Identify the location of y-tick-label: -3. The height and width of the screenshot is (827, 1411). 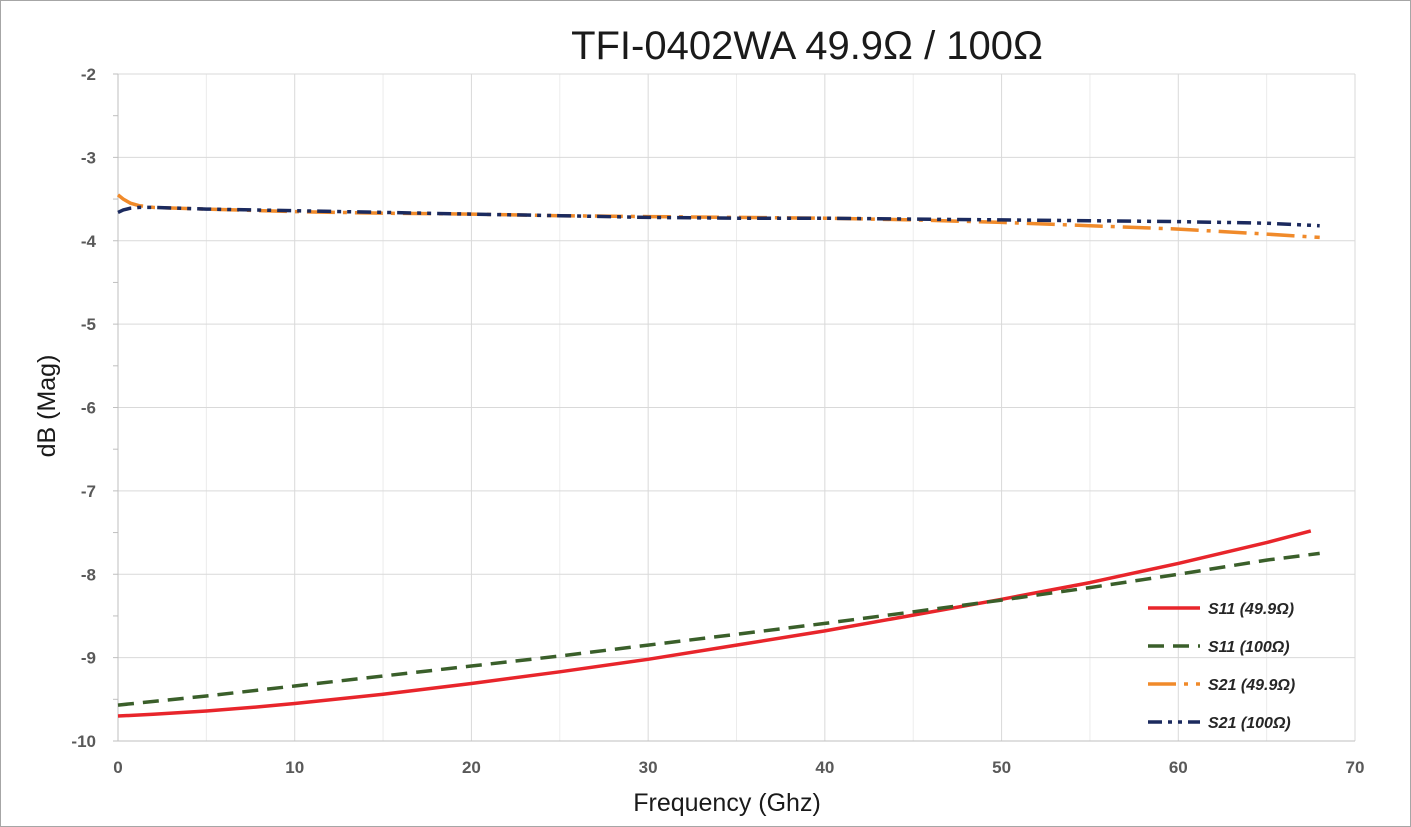
(88, 157).